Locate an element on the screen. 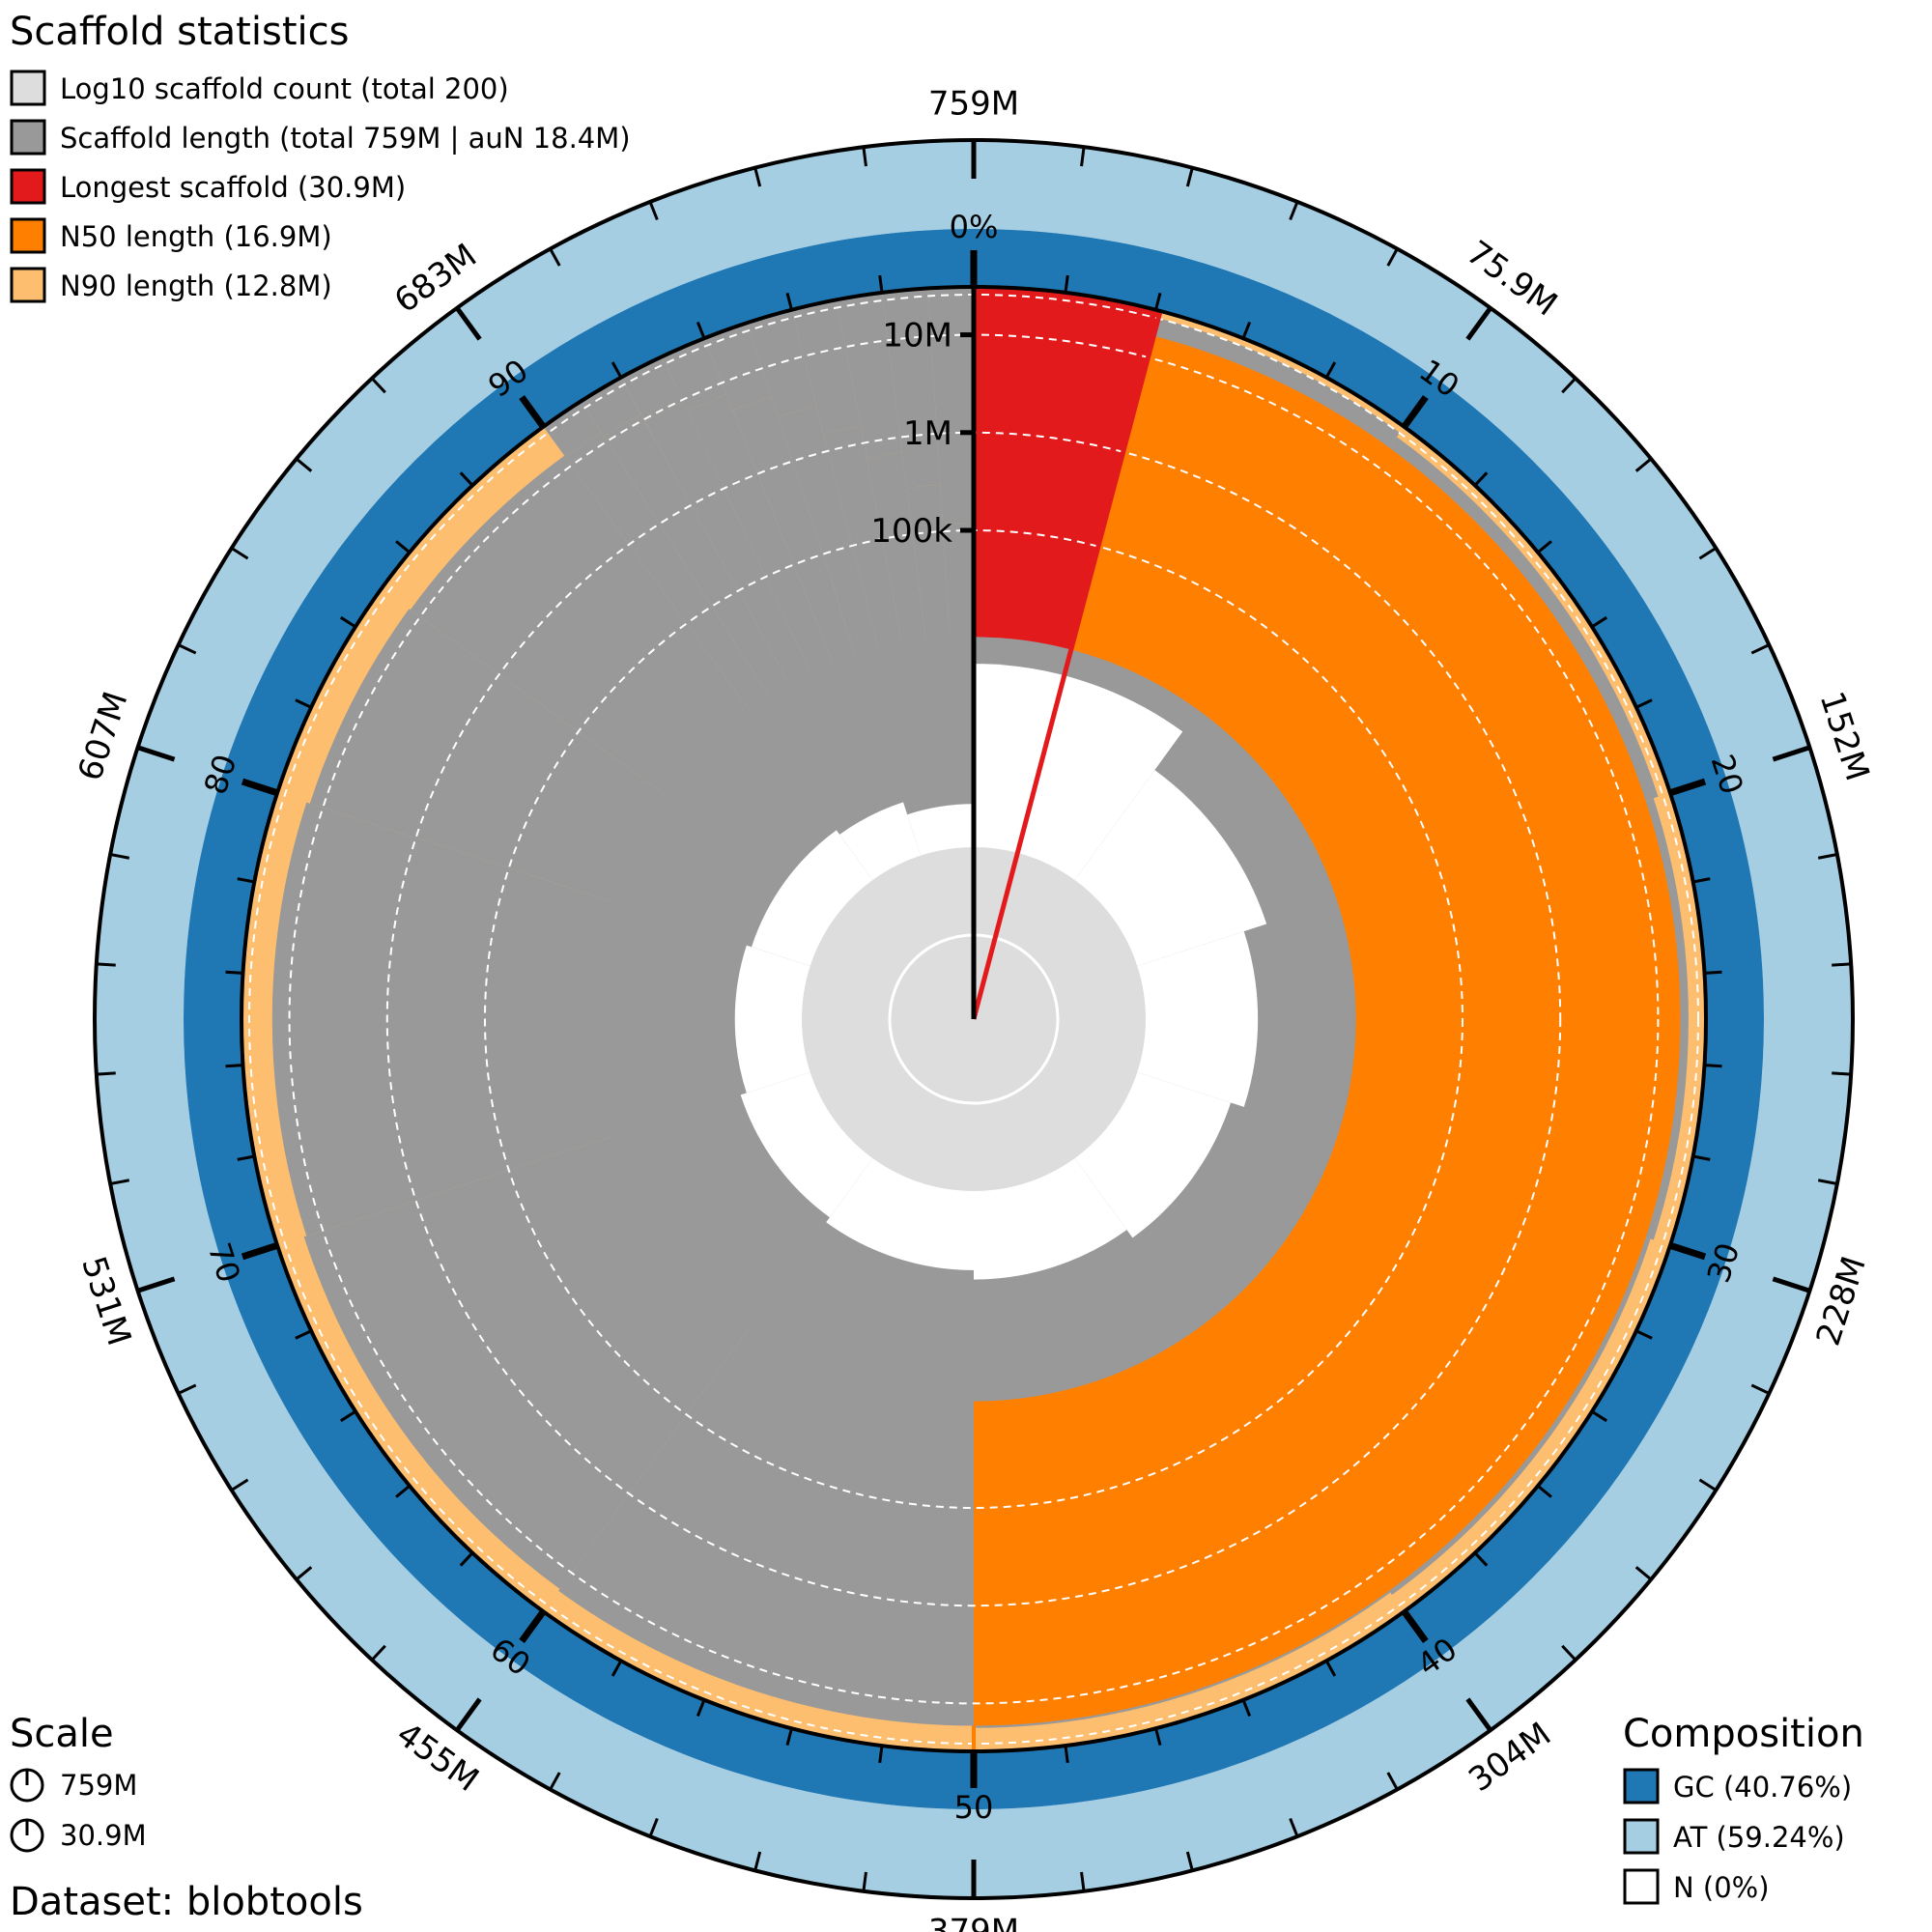 The image size is (1932, 1932). legend-label-length: Scaffold length (total 759M | auN 18.4M) is located at coordinates (345, 138).